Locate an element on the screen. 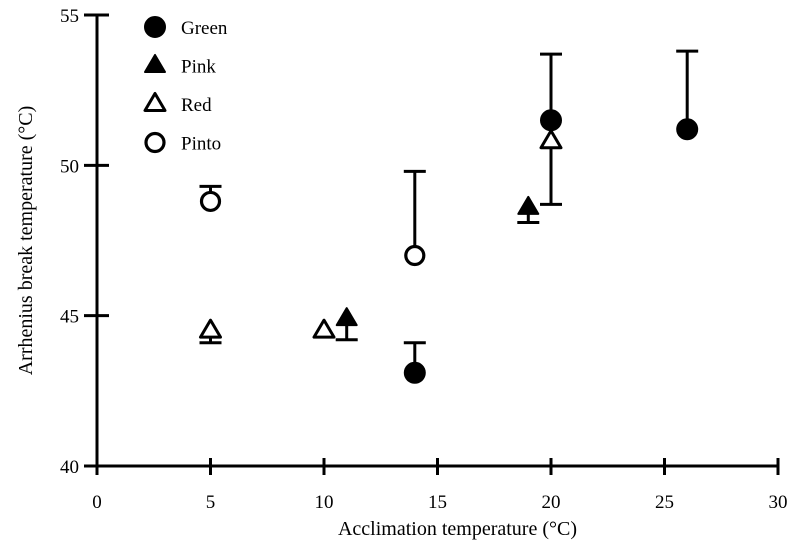  legend-marker-pinto is located at coordinates (155, 142).